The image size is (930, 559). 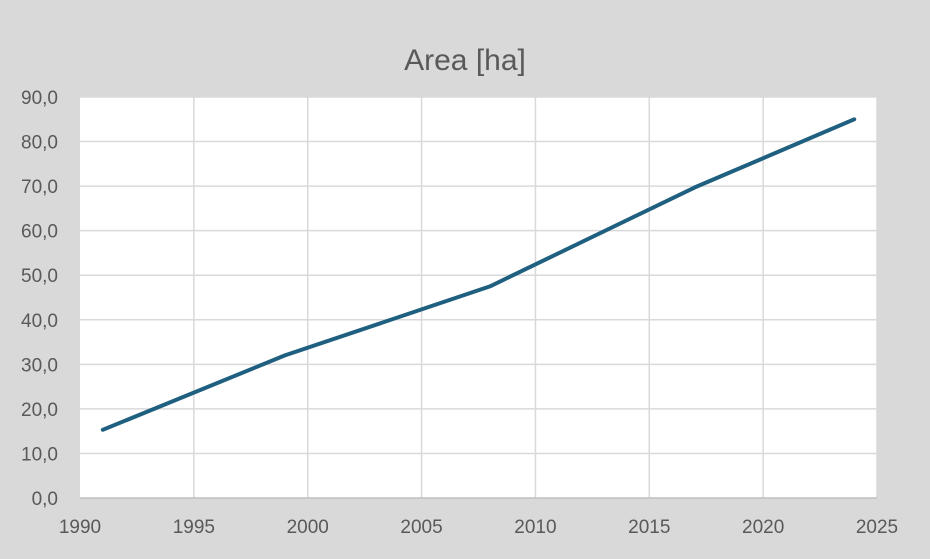 What do you see at coordinates (39, 276) in the screenshot?
I see `y-tick-label: 50,0` at bounding box center [39, 276].